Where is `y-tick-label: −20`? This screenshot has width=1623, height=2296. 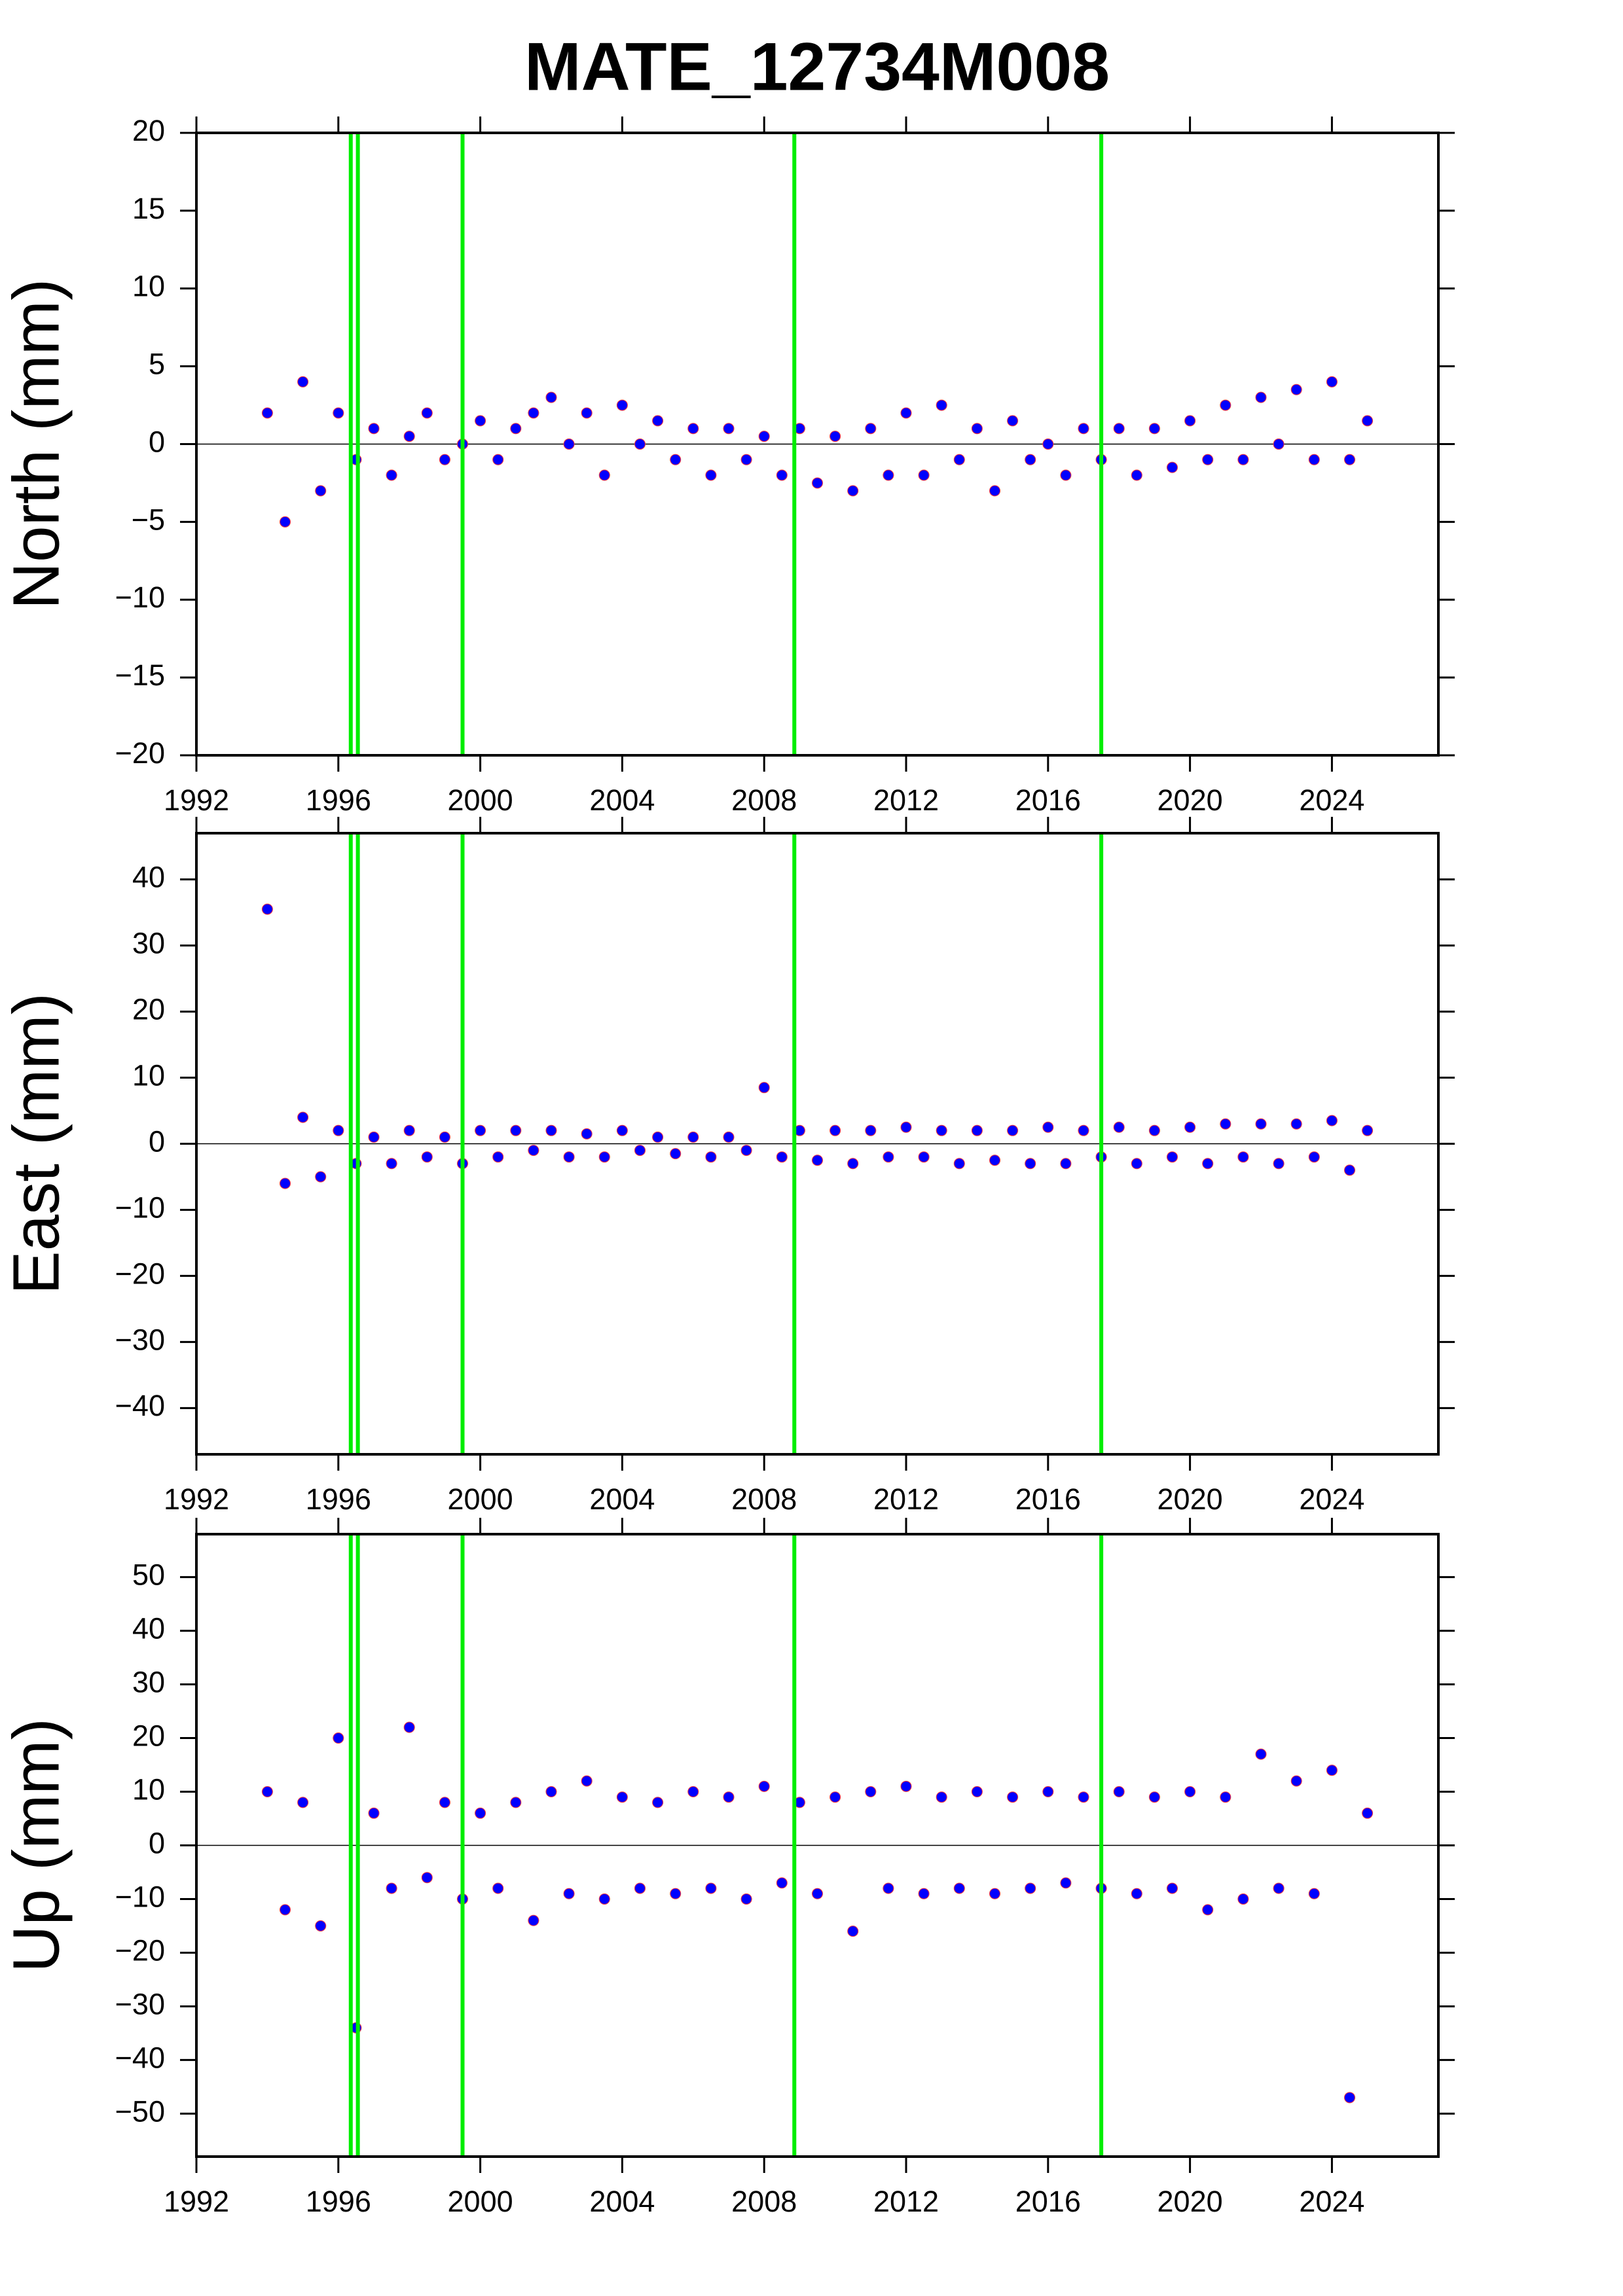
y-tick-label: −20 is located at coordinates (140, 1950).